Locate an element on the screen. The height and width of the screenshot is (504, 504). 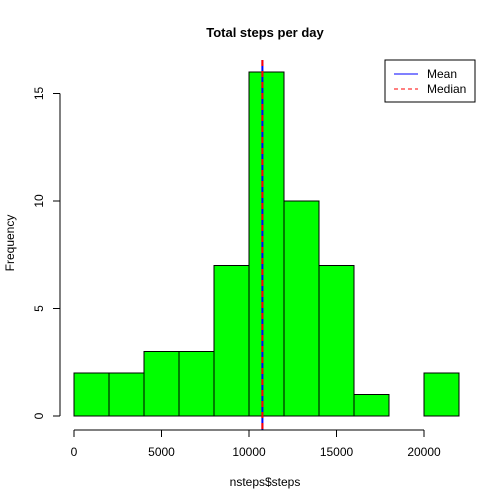
y-axis-label: Frequency is located at coordinates (10, 243).